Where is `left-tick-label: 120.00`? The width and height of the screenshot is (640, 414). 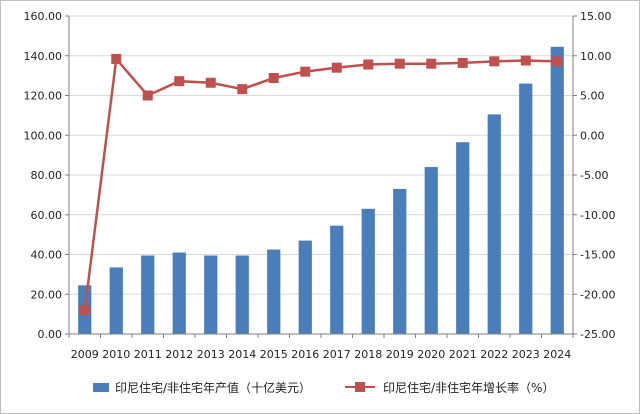 left-tick-label: 120.00 is located at coordinates (43, 96).